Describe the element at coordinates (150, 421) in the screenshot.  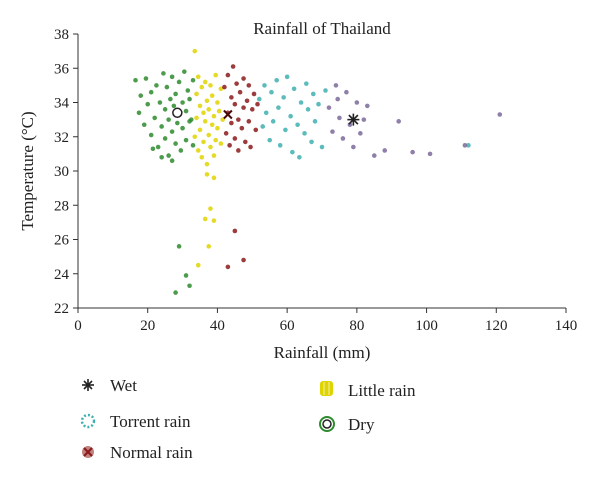
I see `legend-label-torrent-rain: Torrent rain` at that location.